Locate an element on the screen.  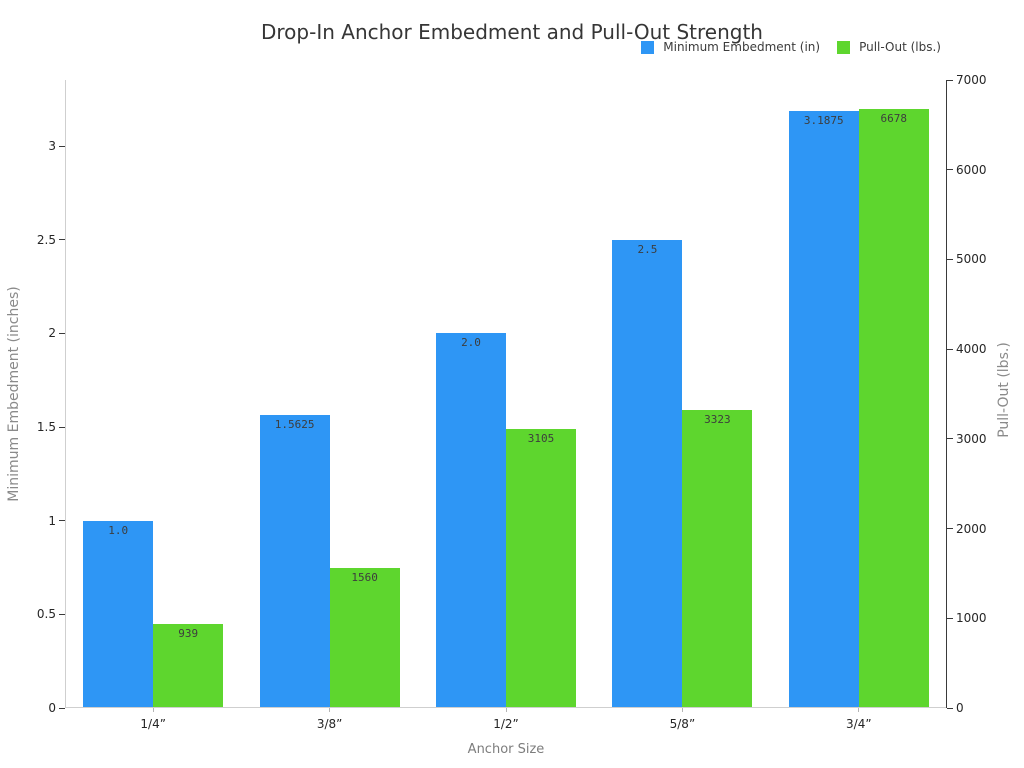
bar-value-label: 1560 is located at coordinates (364, 578).